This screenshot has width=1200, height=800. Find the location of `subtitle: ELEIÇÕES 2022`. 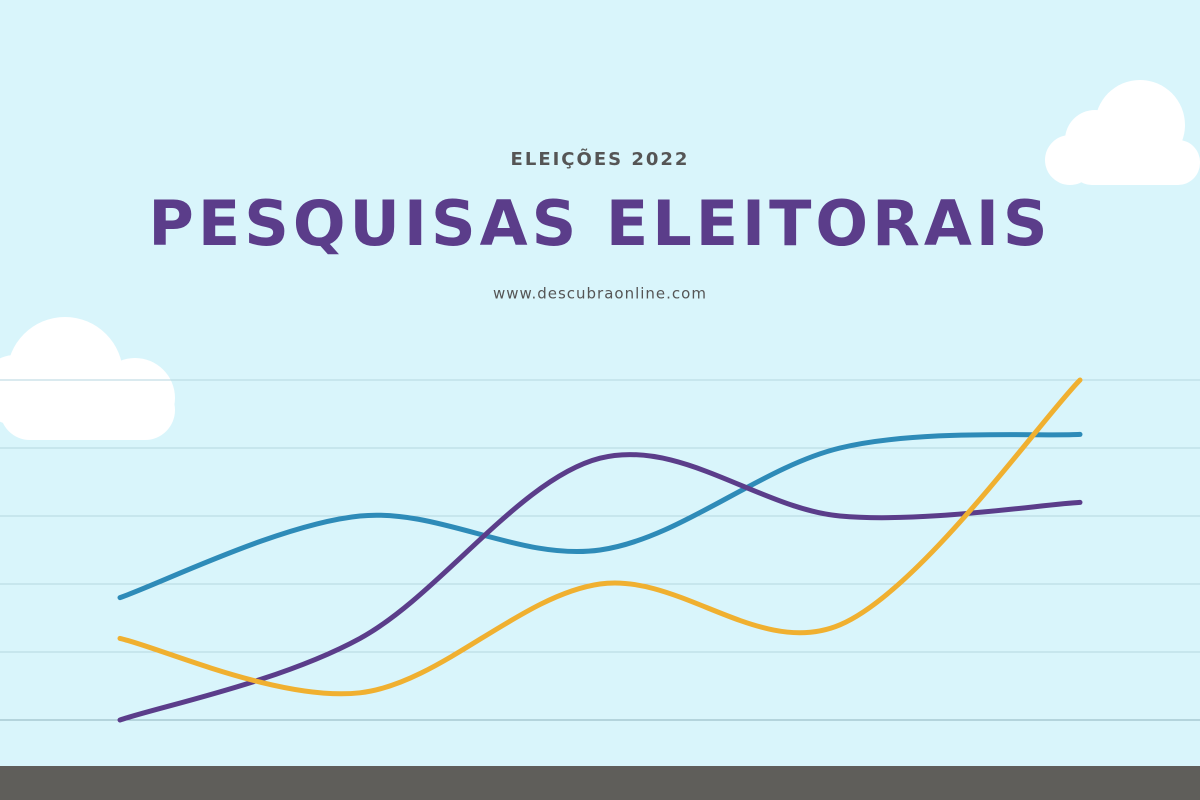

subtitle: ELEIÇÕES 2022 is located at coordinates (600, 158).